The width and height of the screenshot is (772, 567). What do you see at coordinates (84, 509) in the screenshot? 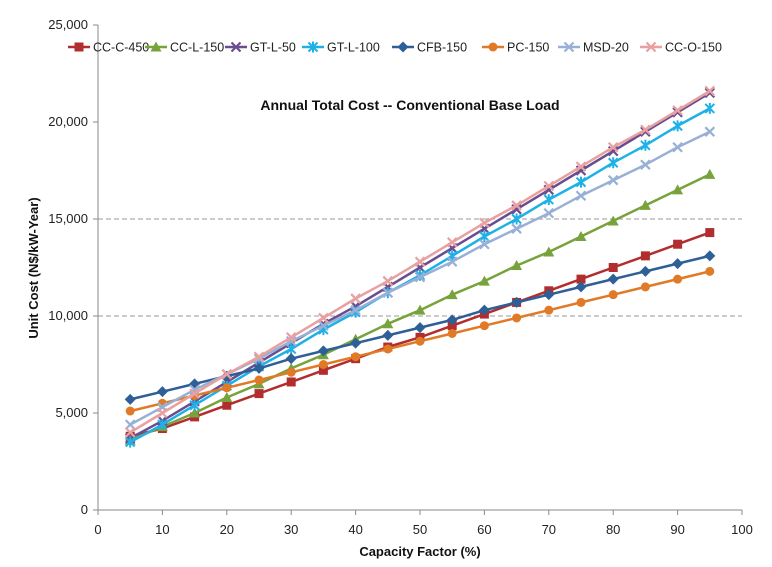
I see `y-tick-label: 0` at bounding box center [84, 509].